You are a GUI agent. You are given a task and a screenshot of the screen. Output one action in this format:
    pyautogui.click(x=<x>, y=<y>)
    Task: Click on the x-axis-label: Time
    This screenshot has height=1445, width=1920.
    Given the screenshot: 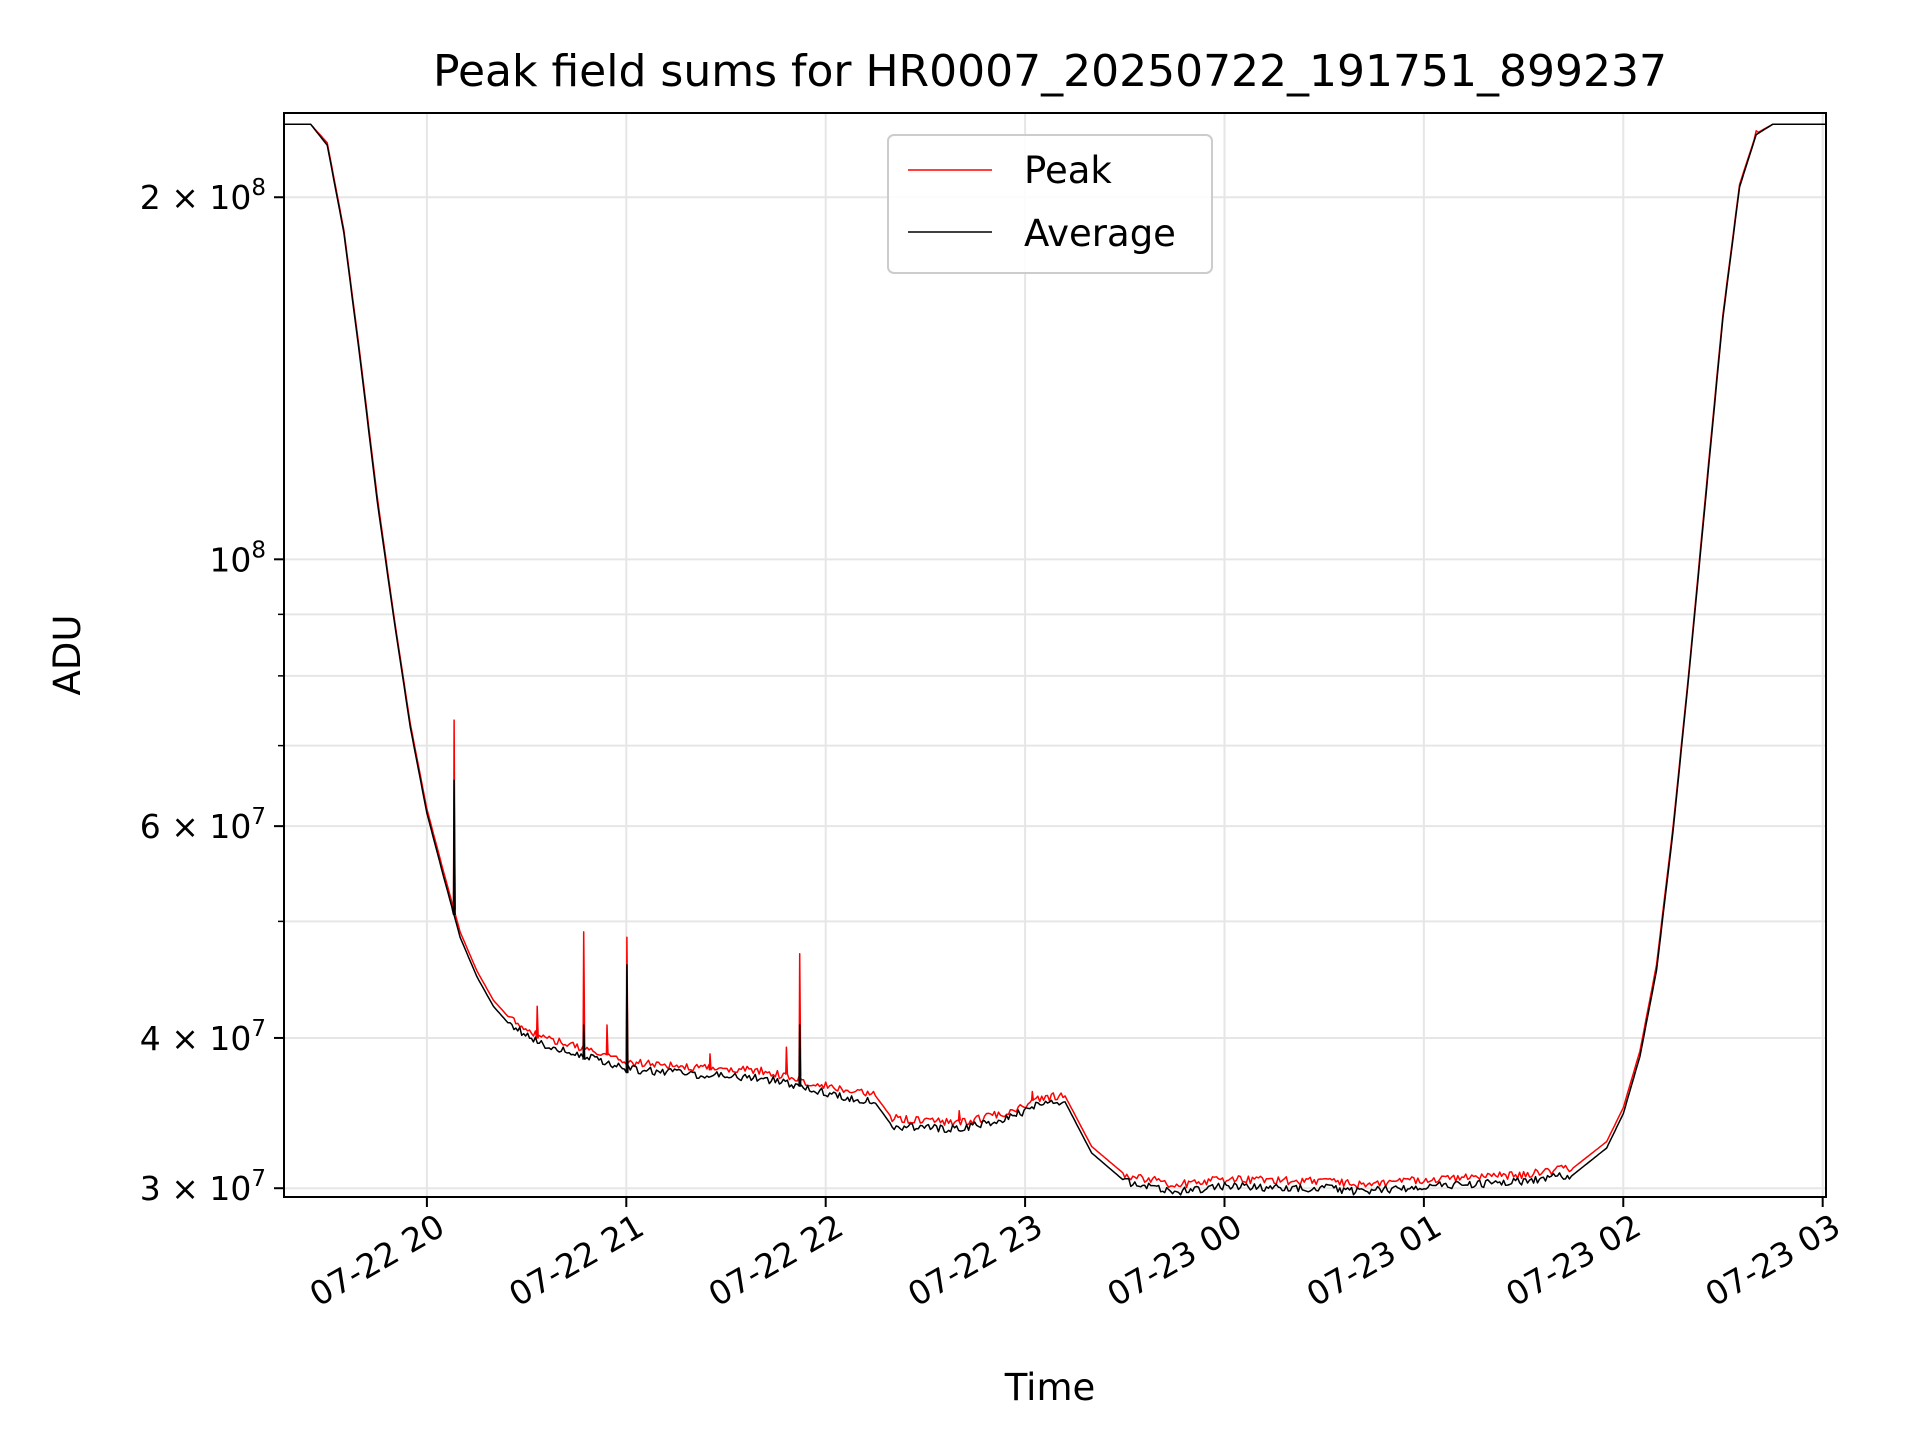 What is the action you would take?
    pyautogui.click(x=1050, y=1387)
    